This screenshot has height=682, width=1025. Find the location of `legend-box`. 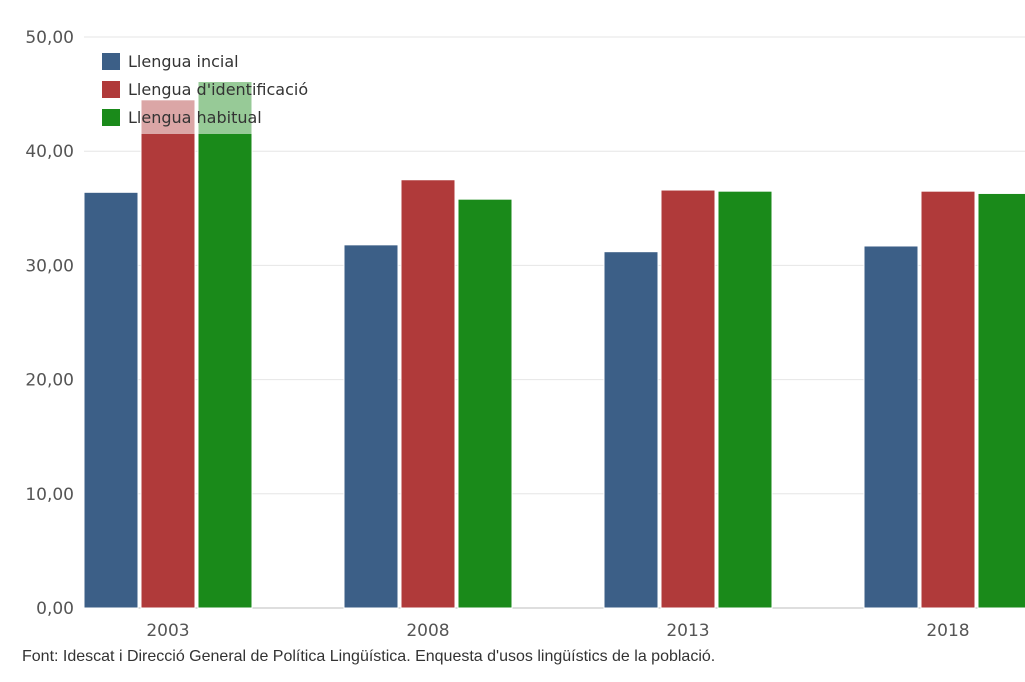

legend-box is located at coordinates (218, 90).